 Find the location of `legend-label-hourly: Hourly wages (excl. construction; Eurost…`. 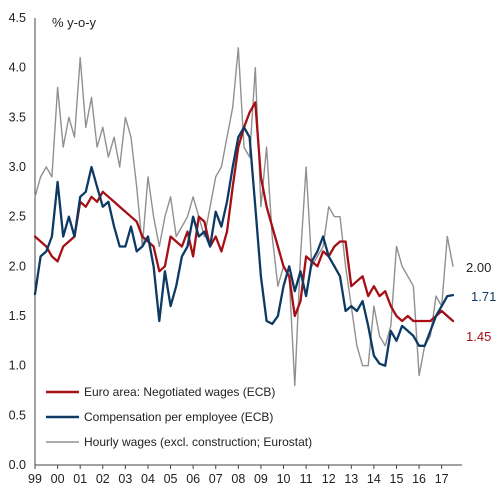

legend-label-hourly: Hourly wages (excl. construction; Eurost… is located at coordinates (198, 442).